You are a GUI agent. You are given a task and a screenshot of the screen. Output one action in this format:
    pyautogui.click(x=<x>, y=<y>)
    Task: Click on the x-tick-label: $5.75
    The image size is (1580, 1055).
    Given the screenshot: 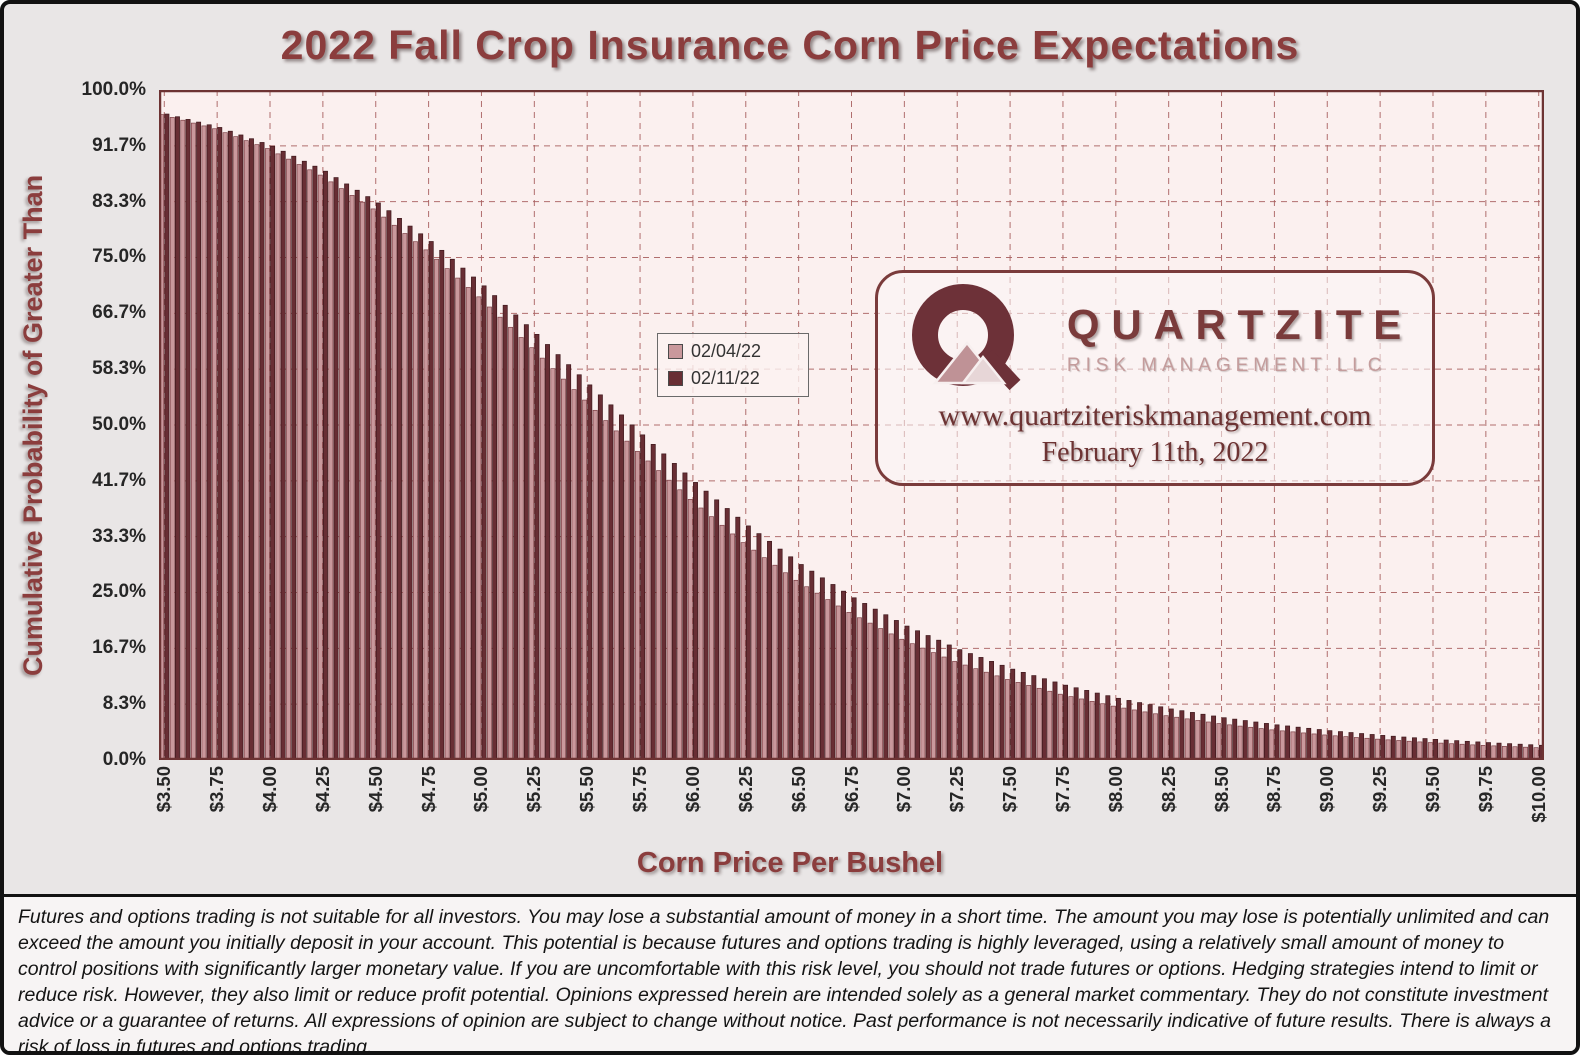 What is the action you would take?
    pyautogui.click(x=640, y=789)
    